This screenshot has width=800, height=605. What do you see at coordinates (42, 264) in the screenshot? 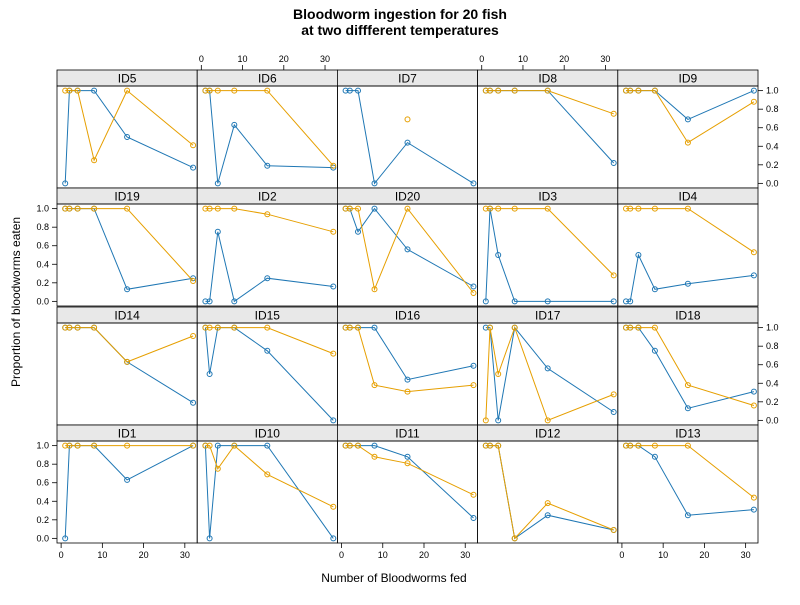
I see `y-tick-label-left-1-2: 0.4` at bounding box center [42, 264].